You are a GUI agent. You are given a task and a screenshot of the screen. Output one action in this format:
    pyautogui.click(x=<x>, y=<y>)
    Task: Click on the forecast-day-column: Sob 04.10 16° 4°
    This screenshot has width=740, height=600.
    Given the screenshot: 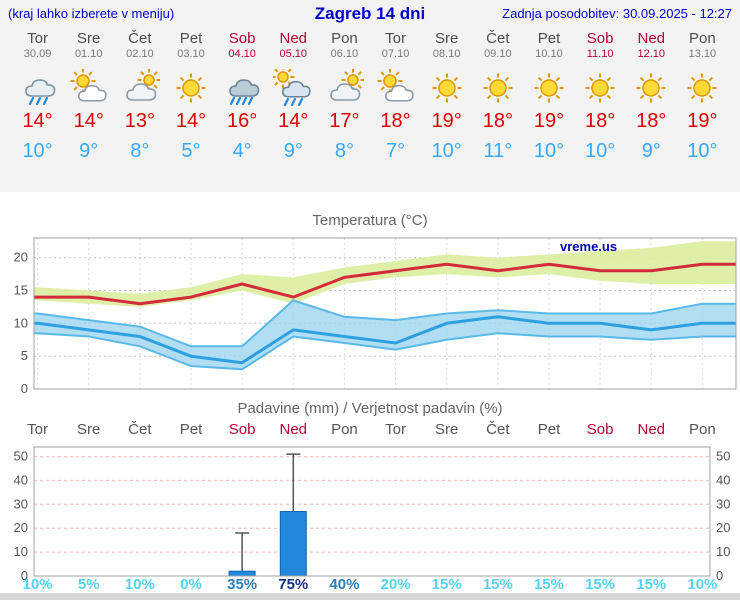 What is the action you would take?
    pyautogui.click(x=242, y=95)
    